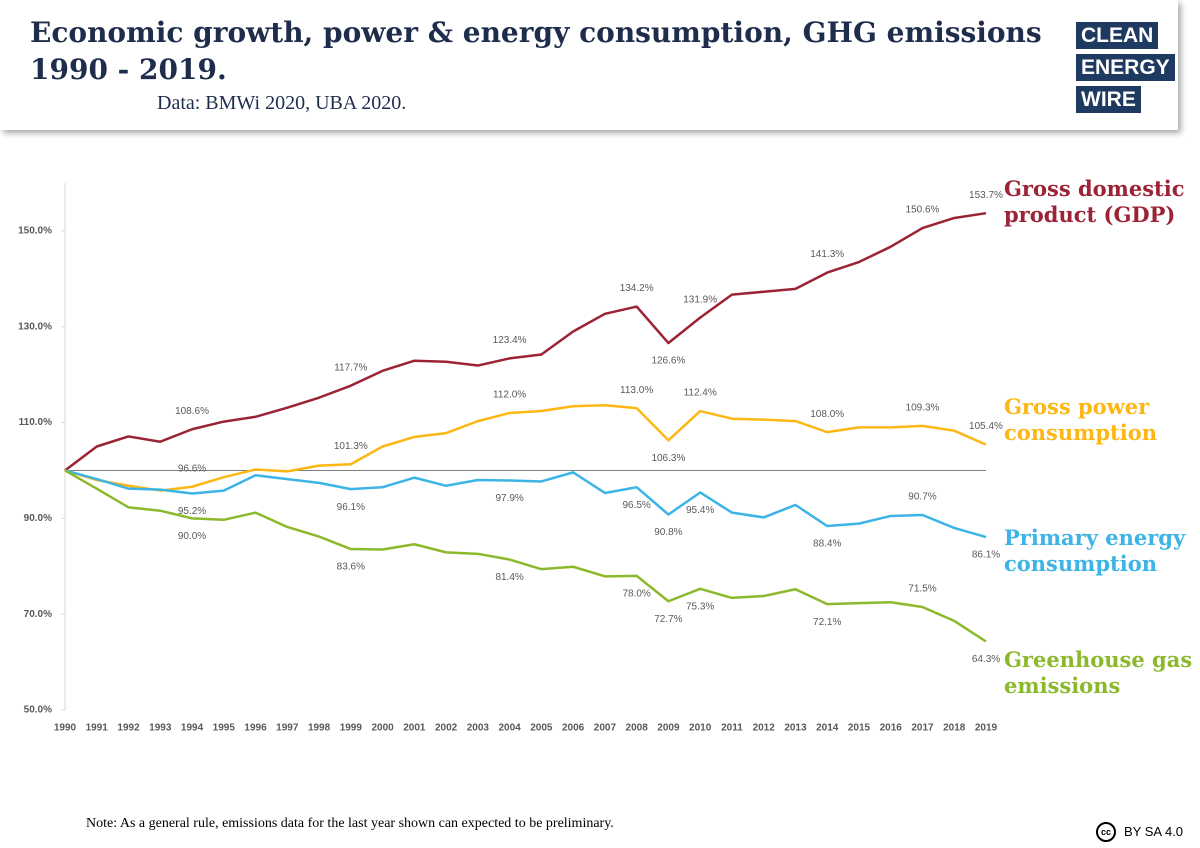 The image size is (1200, 848). What do you see at coordinates (35, 422) in the screenshot?
I see `y-tick-label: 110.0%` at bounding box center [35, 422].